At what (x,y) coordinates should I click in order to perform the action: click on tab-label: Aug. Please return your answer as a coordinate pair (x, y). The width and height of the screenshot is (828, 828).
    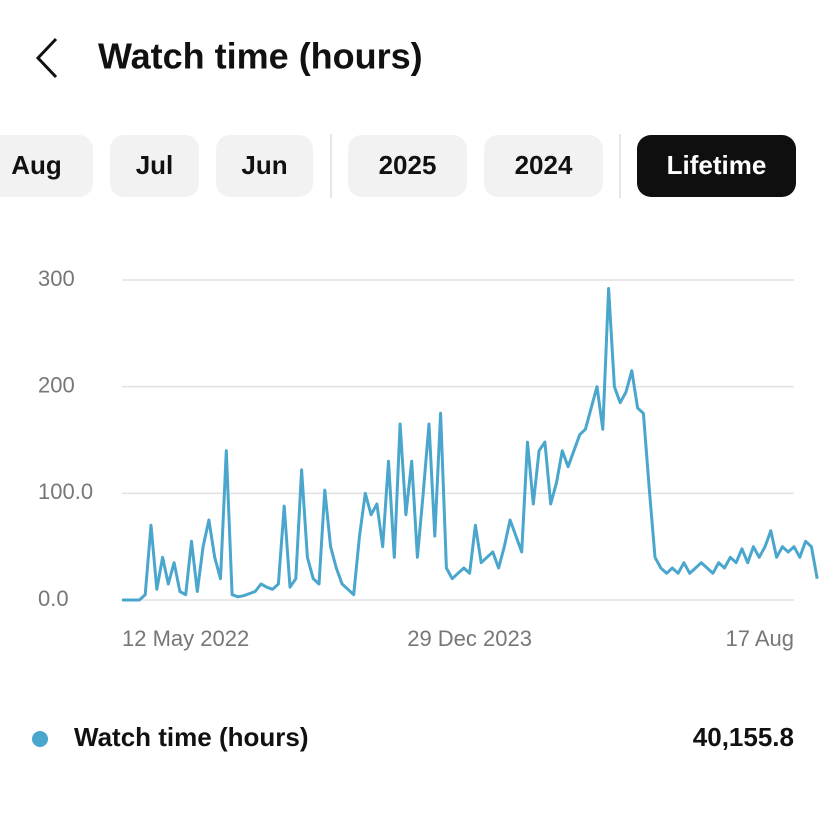
    Looking at the image, I should click on (36, 165).